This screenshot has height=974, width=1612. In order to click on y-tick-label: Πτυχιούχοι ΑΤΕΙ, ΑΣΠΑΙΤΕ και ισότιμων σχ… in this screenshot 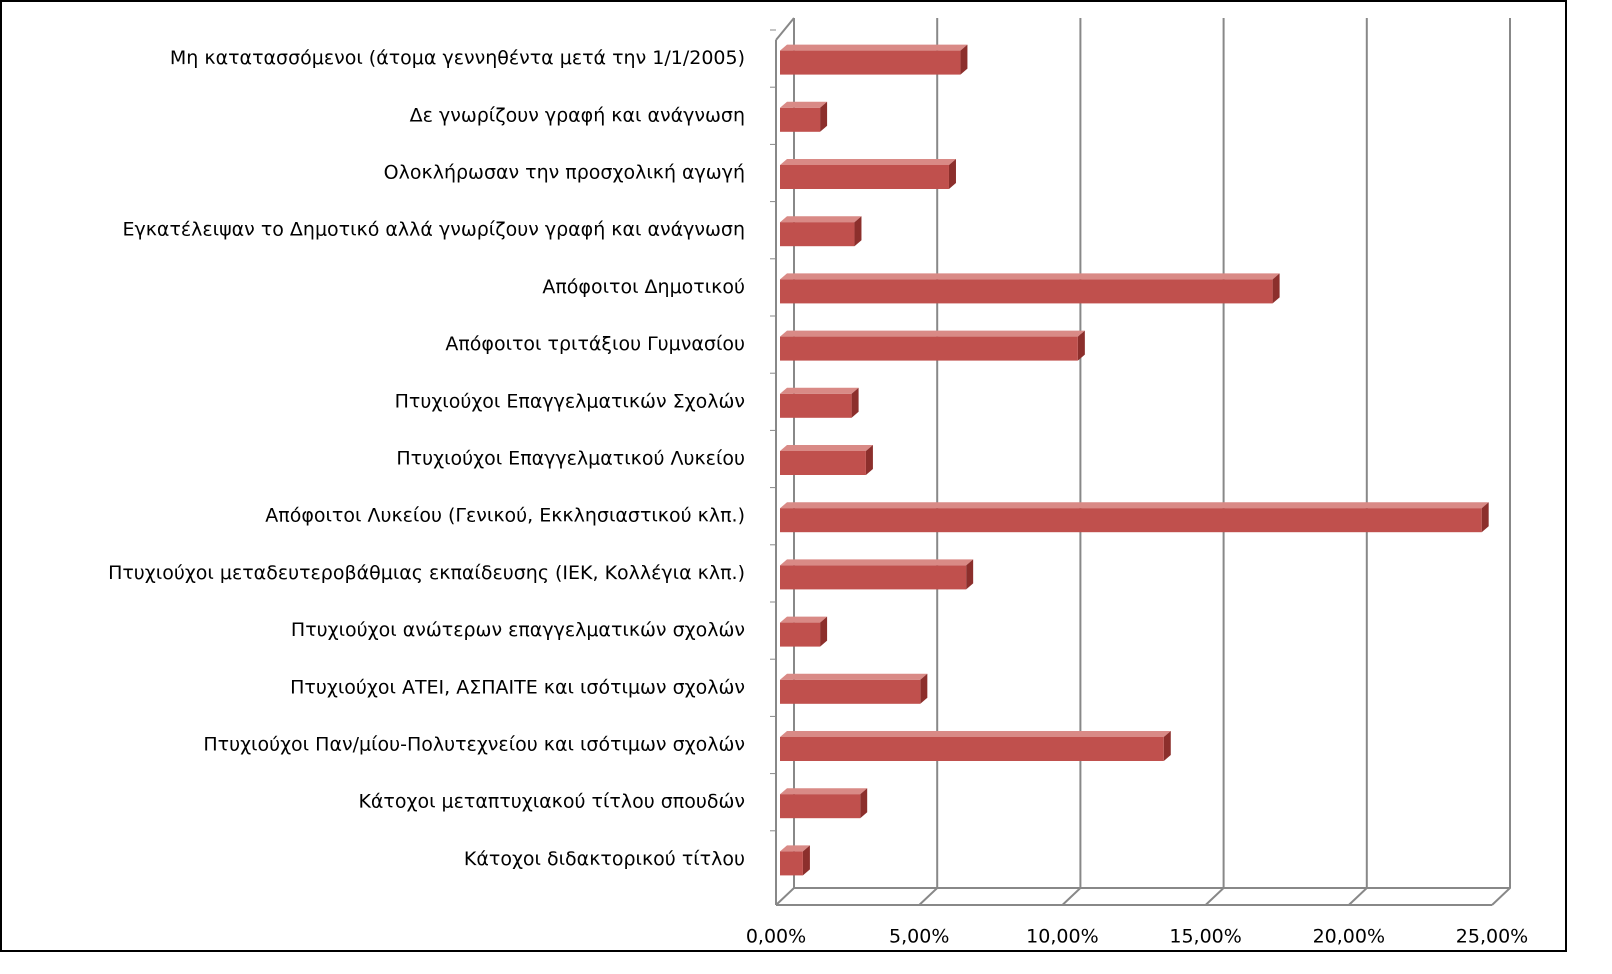, I will do `click(517, 687)`.